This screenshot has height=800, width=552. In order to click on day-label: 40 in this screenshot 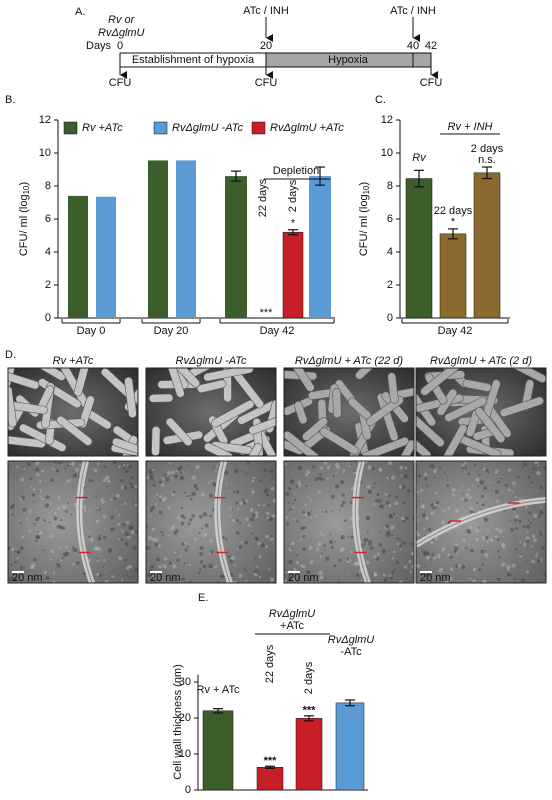, I will do `click(413, 46)`.